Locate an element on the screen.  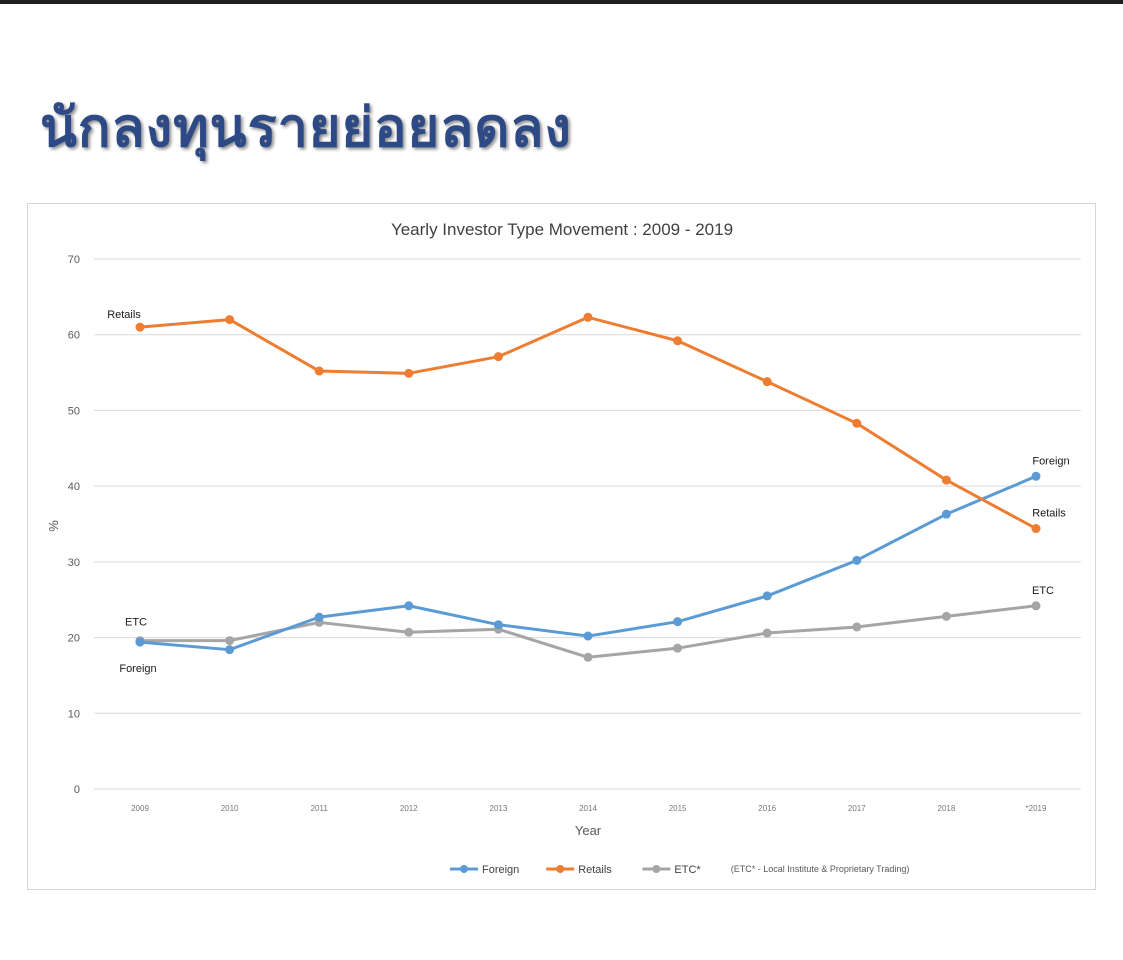
x-tick-label: 2010 is located at coordinates (230, 808).